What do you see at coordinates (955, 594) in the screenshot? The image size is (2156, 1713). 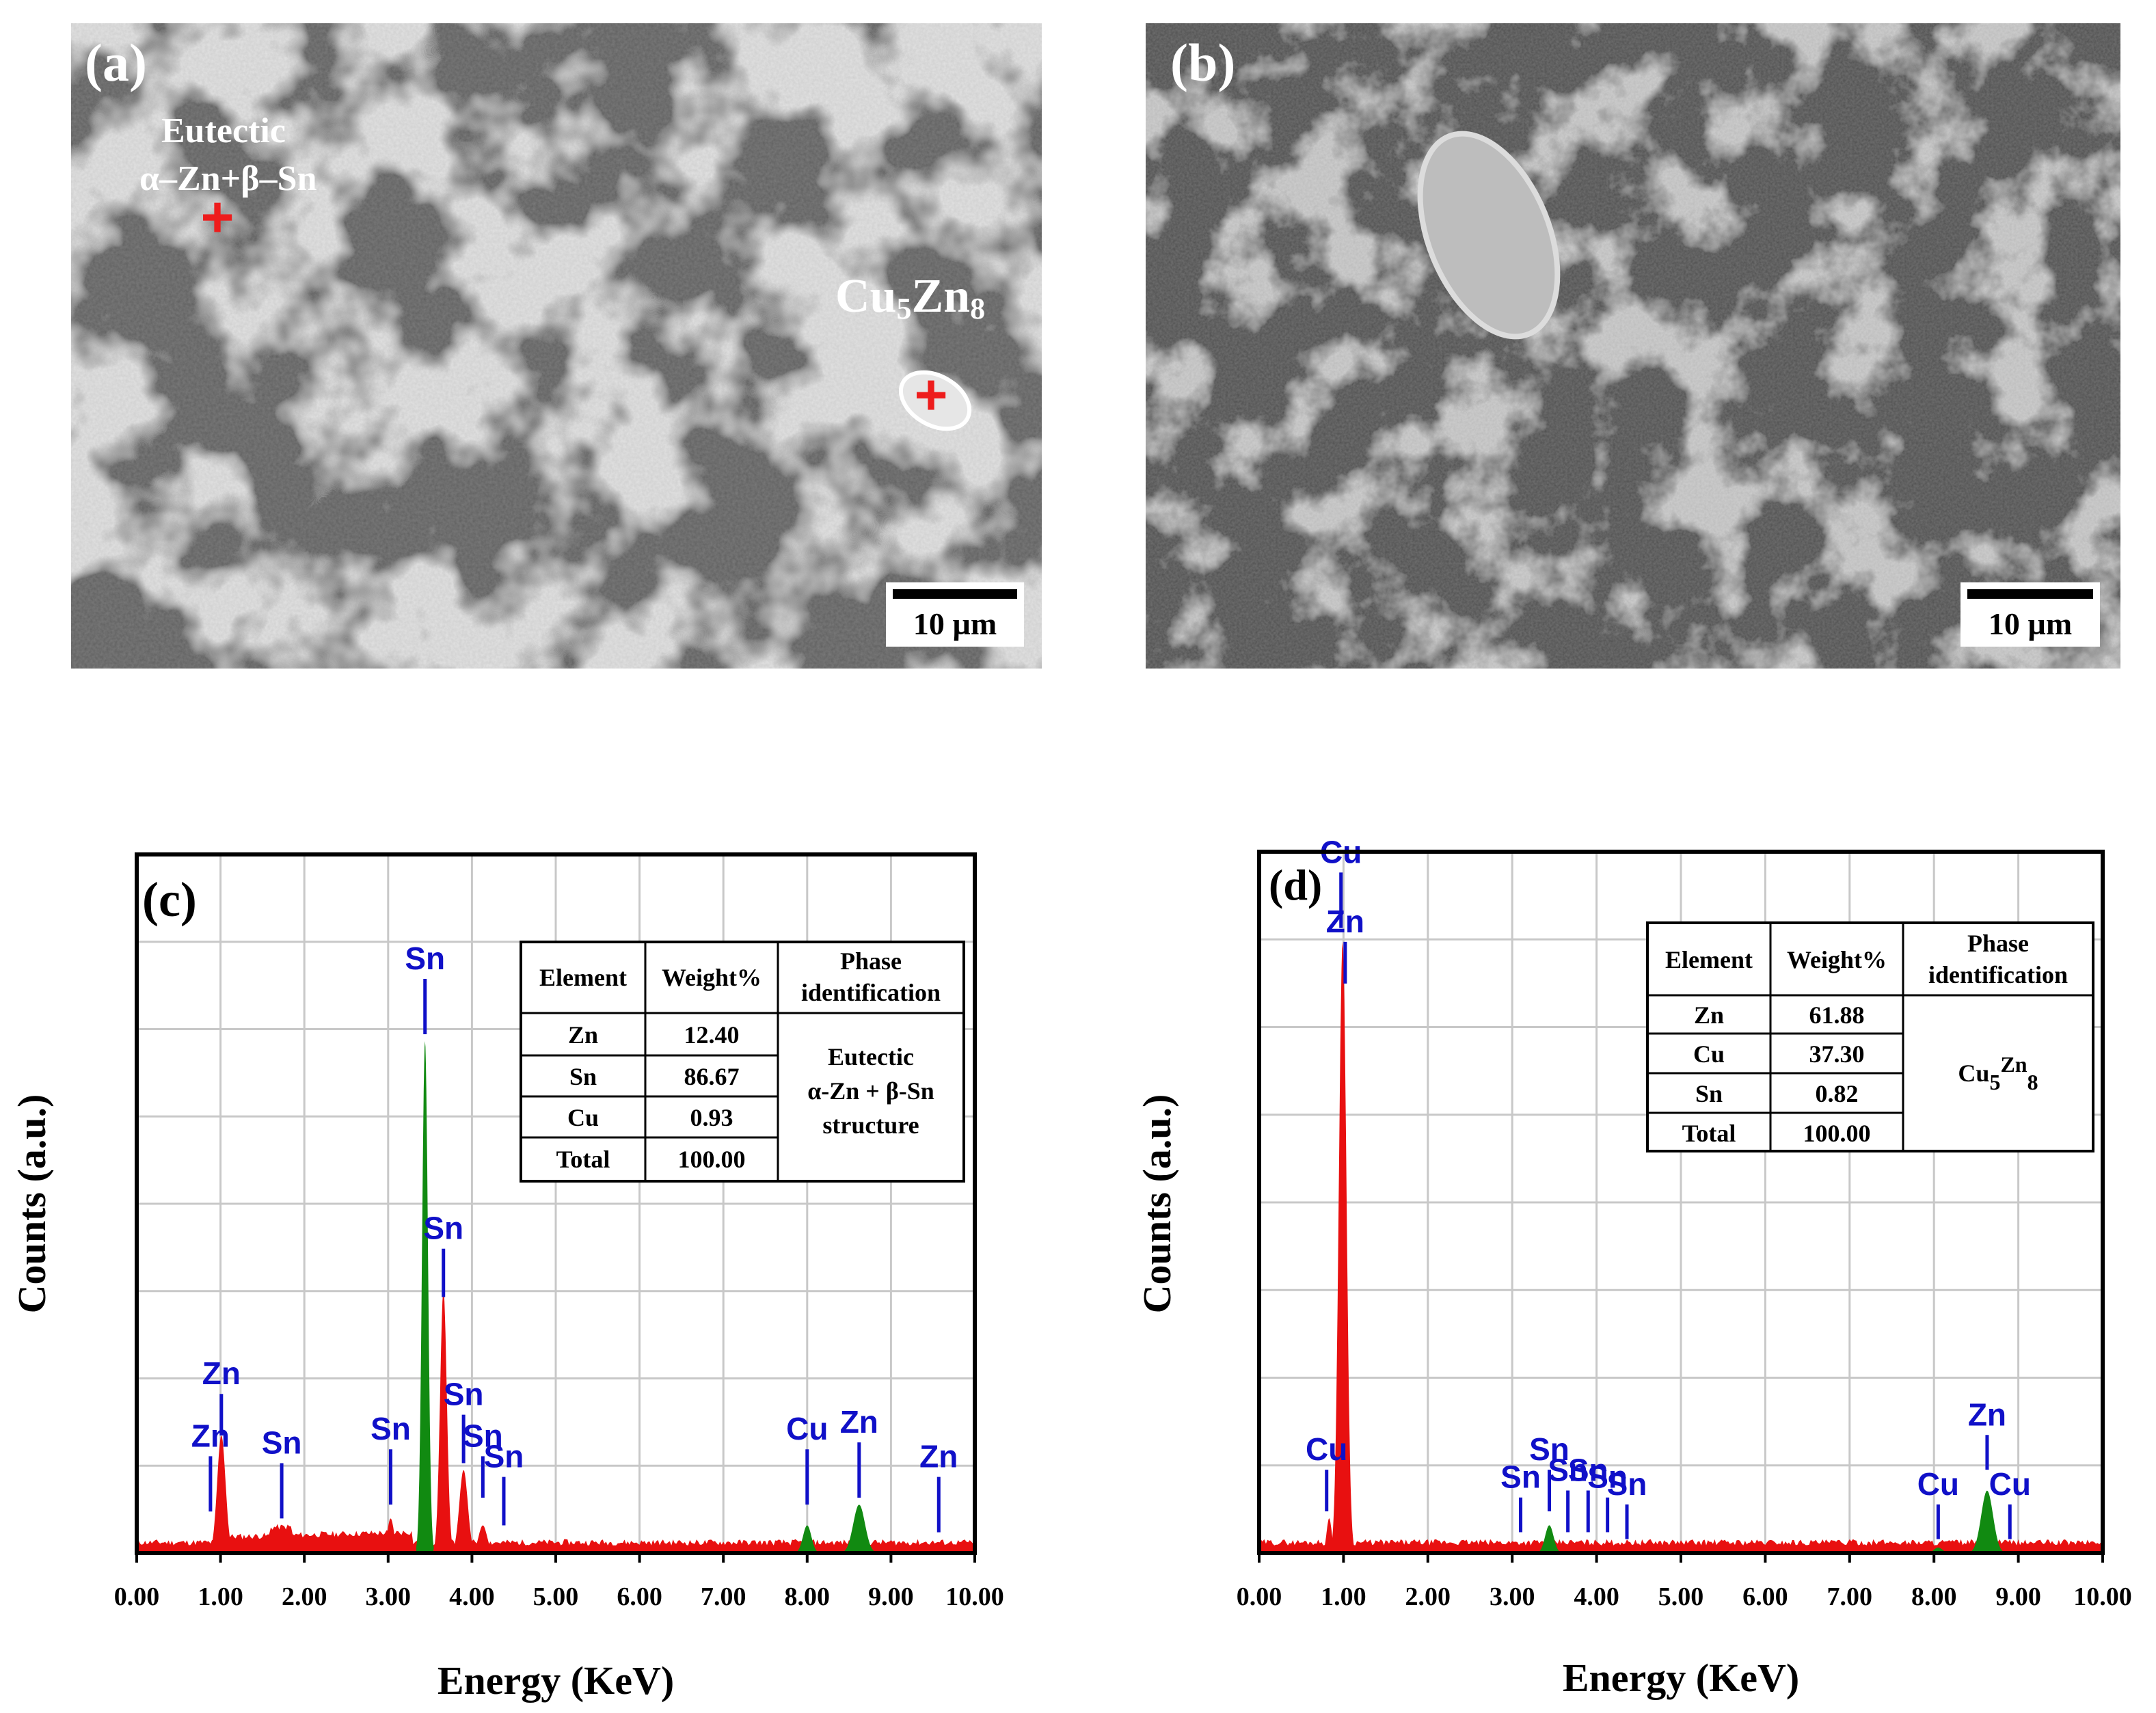 I see `scale-bar-a` at bounding box center [955, 594].